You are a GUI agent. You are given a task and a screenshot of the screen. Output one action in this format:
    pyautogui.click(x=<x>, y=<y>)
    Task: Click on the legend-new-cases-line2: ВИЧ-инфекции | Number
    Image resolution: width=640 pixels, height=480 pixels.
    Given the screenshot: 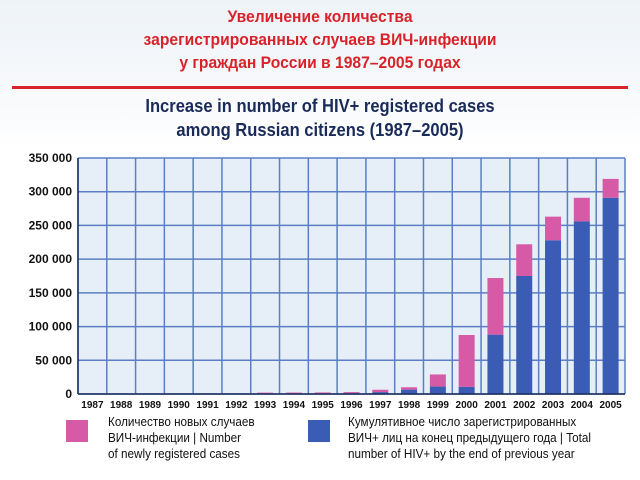 What is the action you would take?
    pyautogui.click(x=175, y=437)
    